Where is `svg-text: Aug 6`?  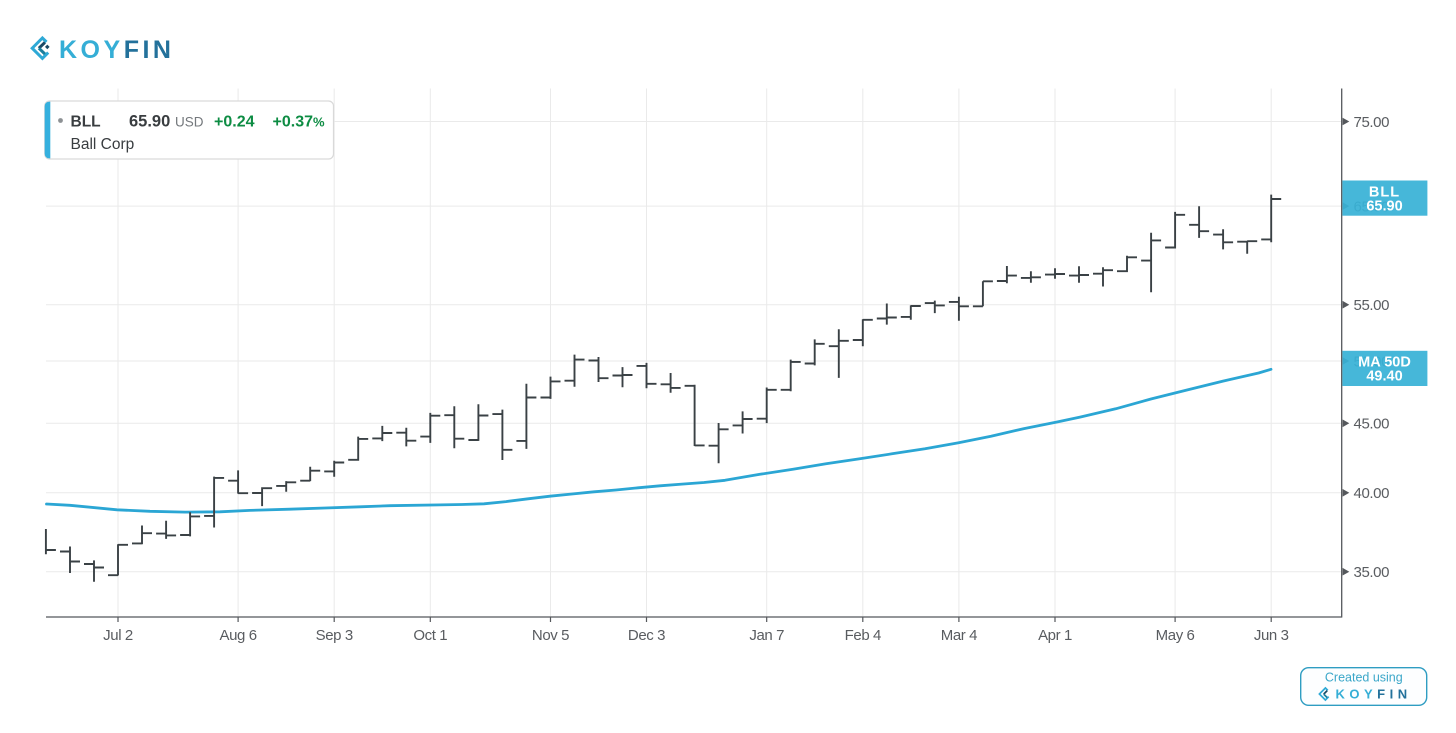
svg-text: Aug 6 is located at coordinates (237, 635).